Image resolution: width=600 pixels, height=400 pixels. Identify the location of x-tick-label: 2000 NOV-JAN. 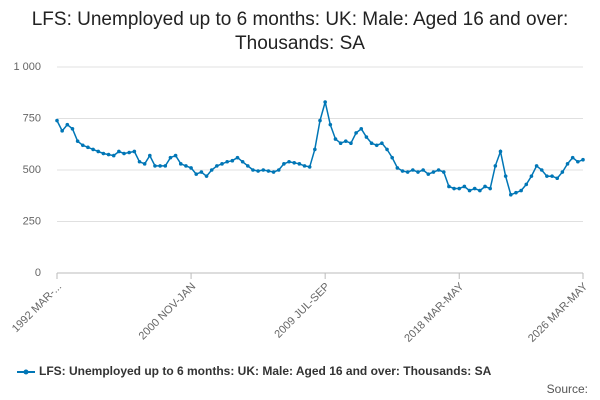
(168, 312).